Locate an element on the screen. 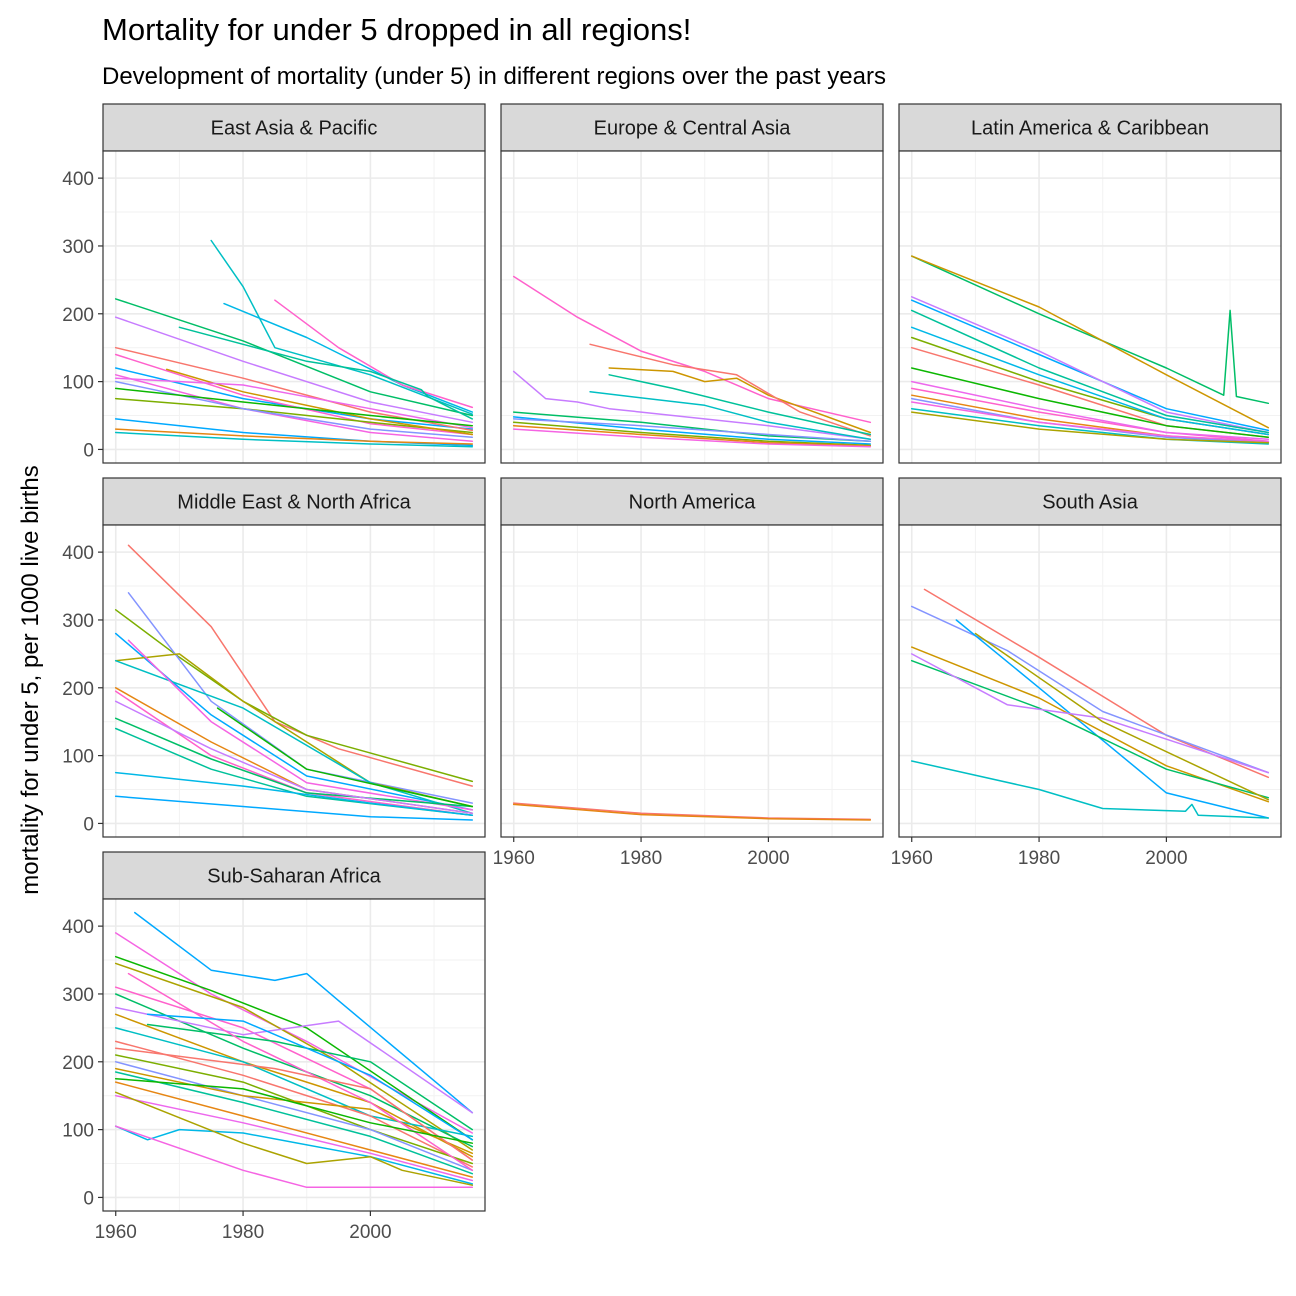 This screenshot has width=1296, height=1296. strip-label: East Asia & Pacific is located at coordinates (294, 129).